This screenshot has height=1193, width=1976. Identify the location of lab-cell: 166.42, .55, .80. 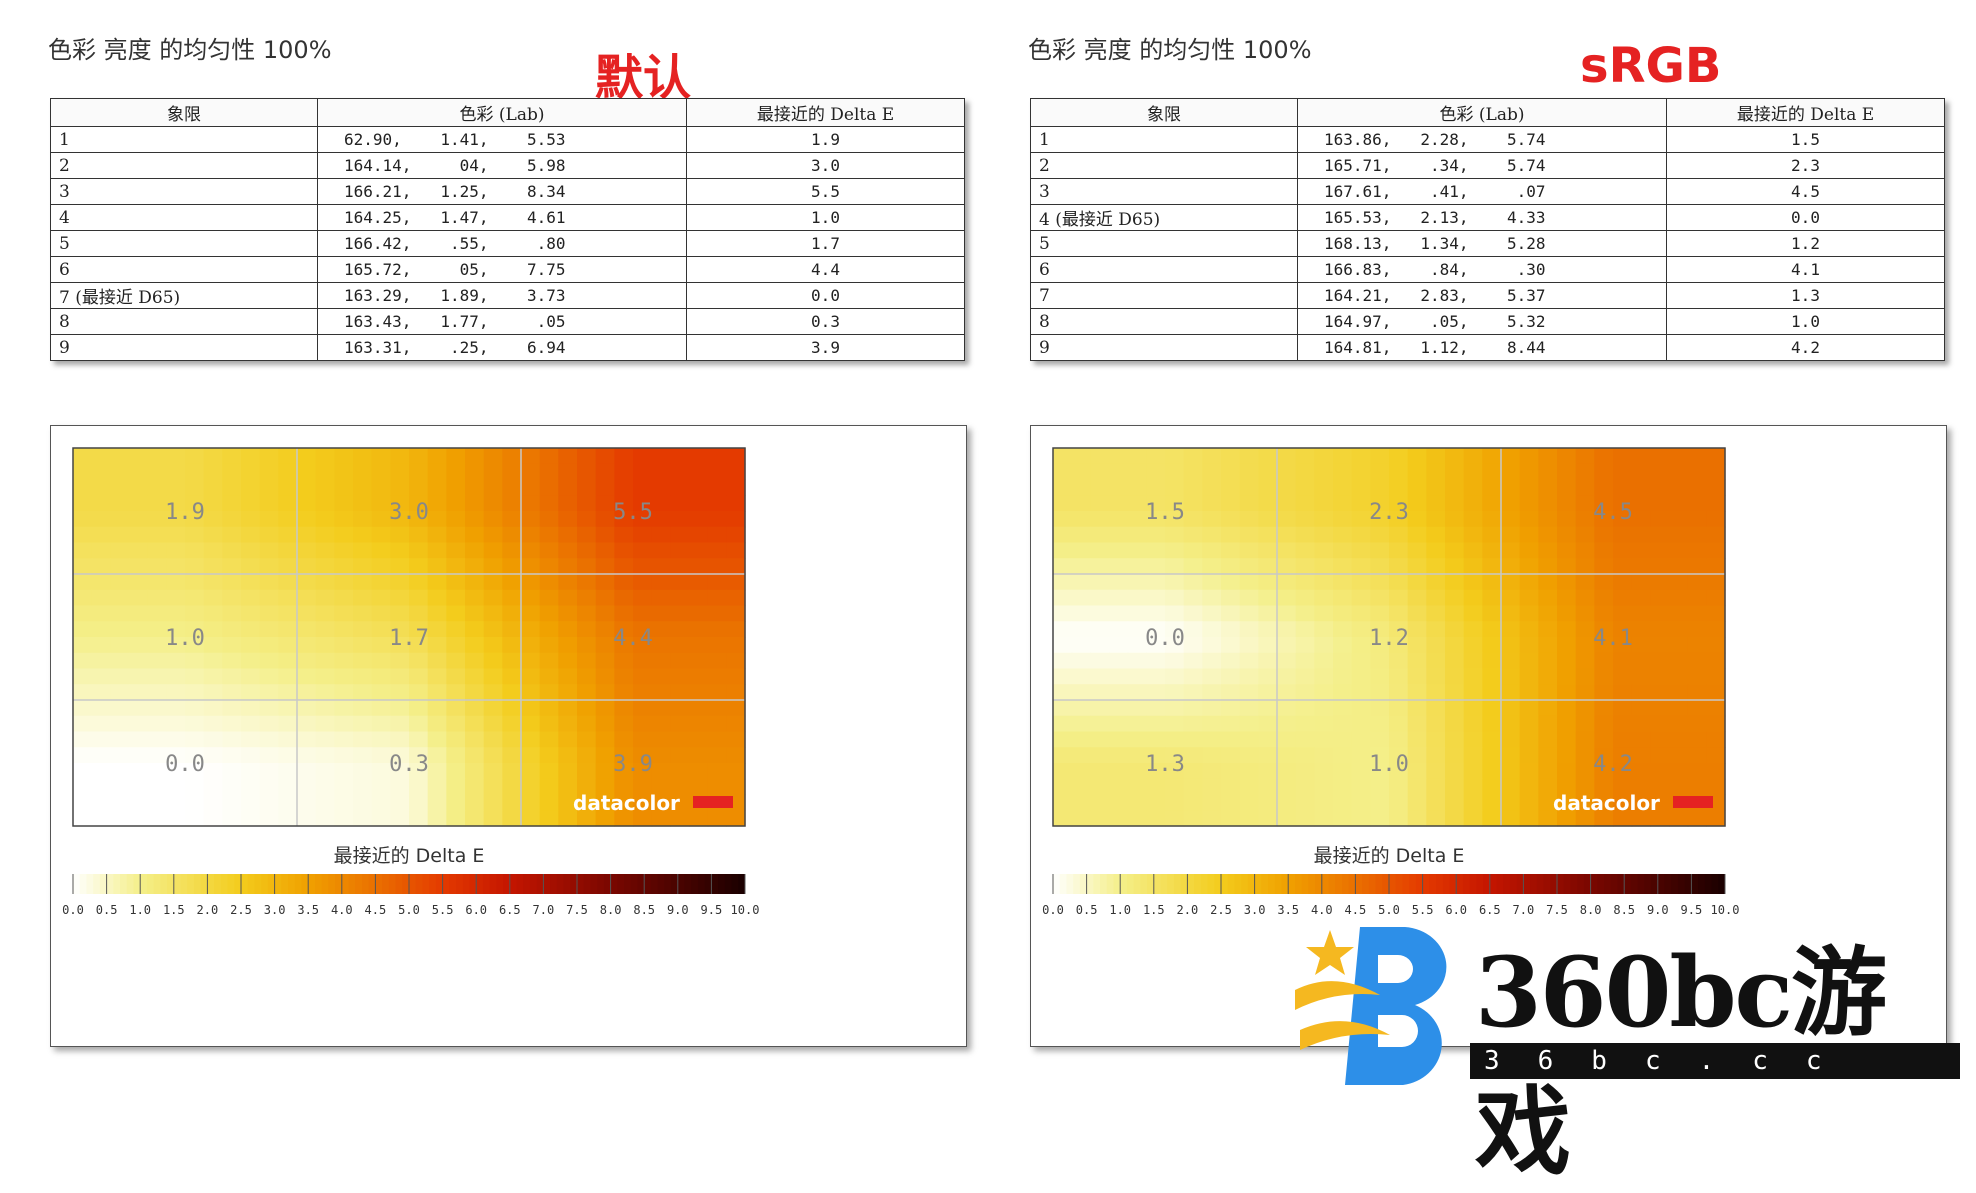
(502, 243).